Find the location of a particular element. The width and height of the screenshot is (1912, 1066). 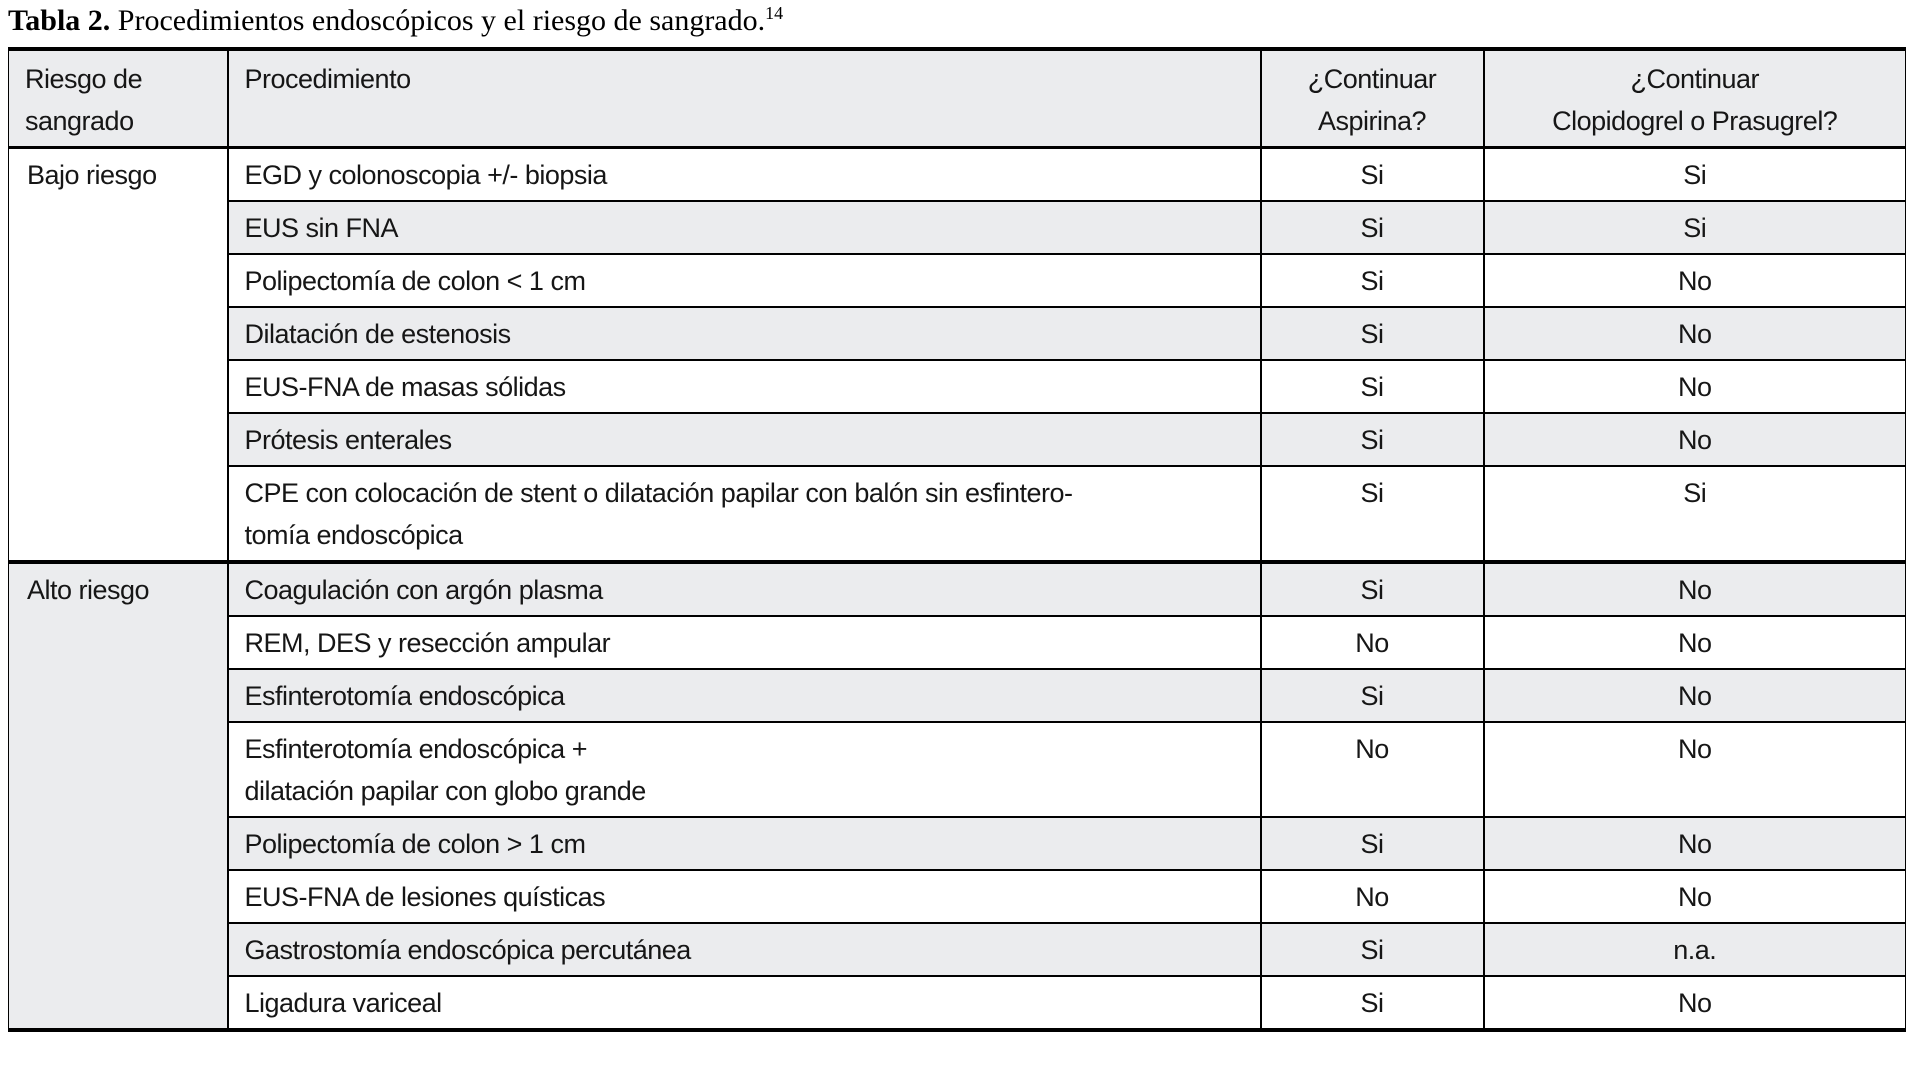

procedure-cell: Dilatación de estenosis is located at coordinates (743, 333).